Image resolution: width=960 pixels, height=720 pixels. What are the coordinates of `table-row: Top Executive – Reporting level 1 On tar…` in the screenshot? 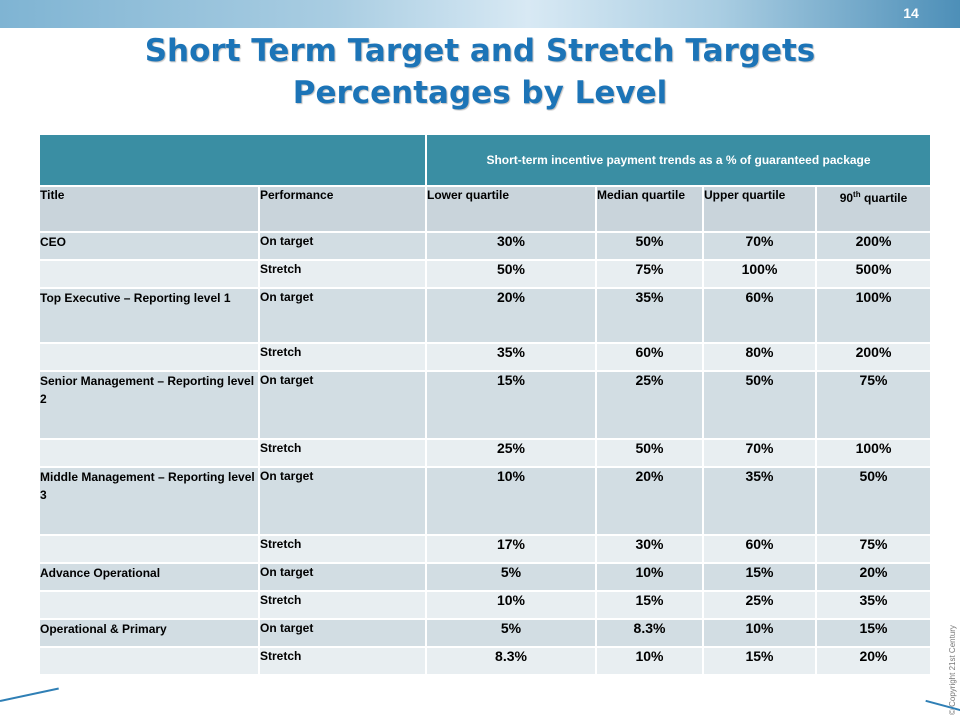 It's located at (485, 315).